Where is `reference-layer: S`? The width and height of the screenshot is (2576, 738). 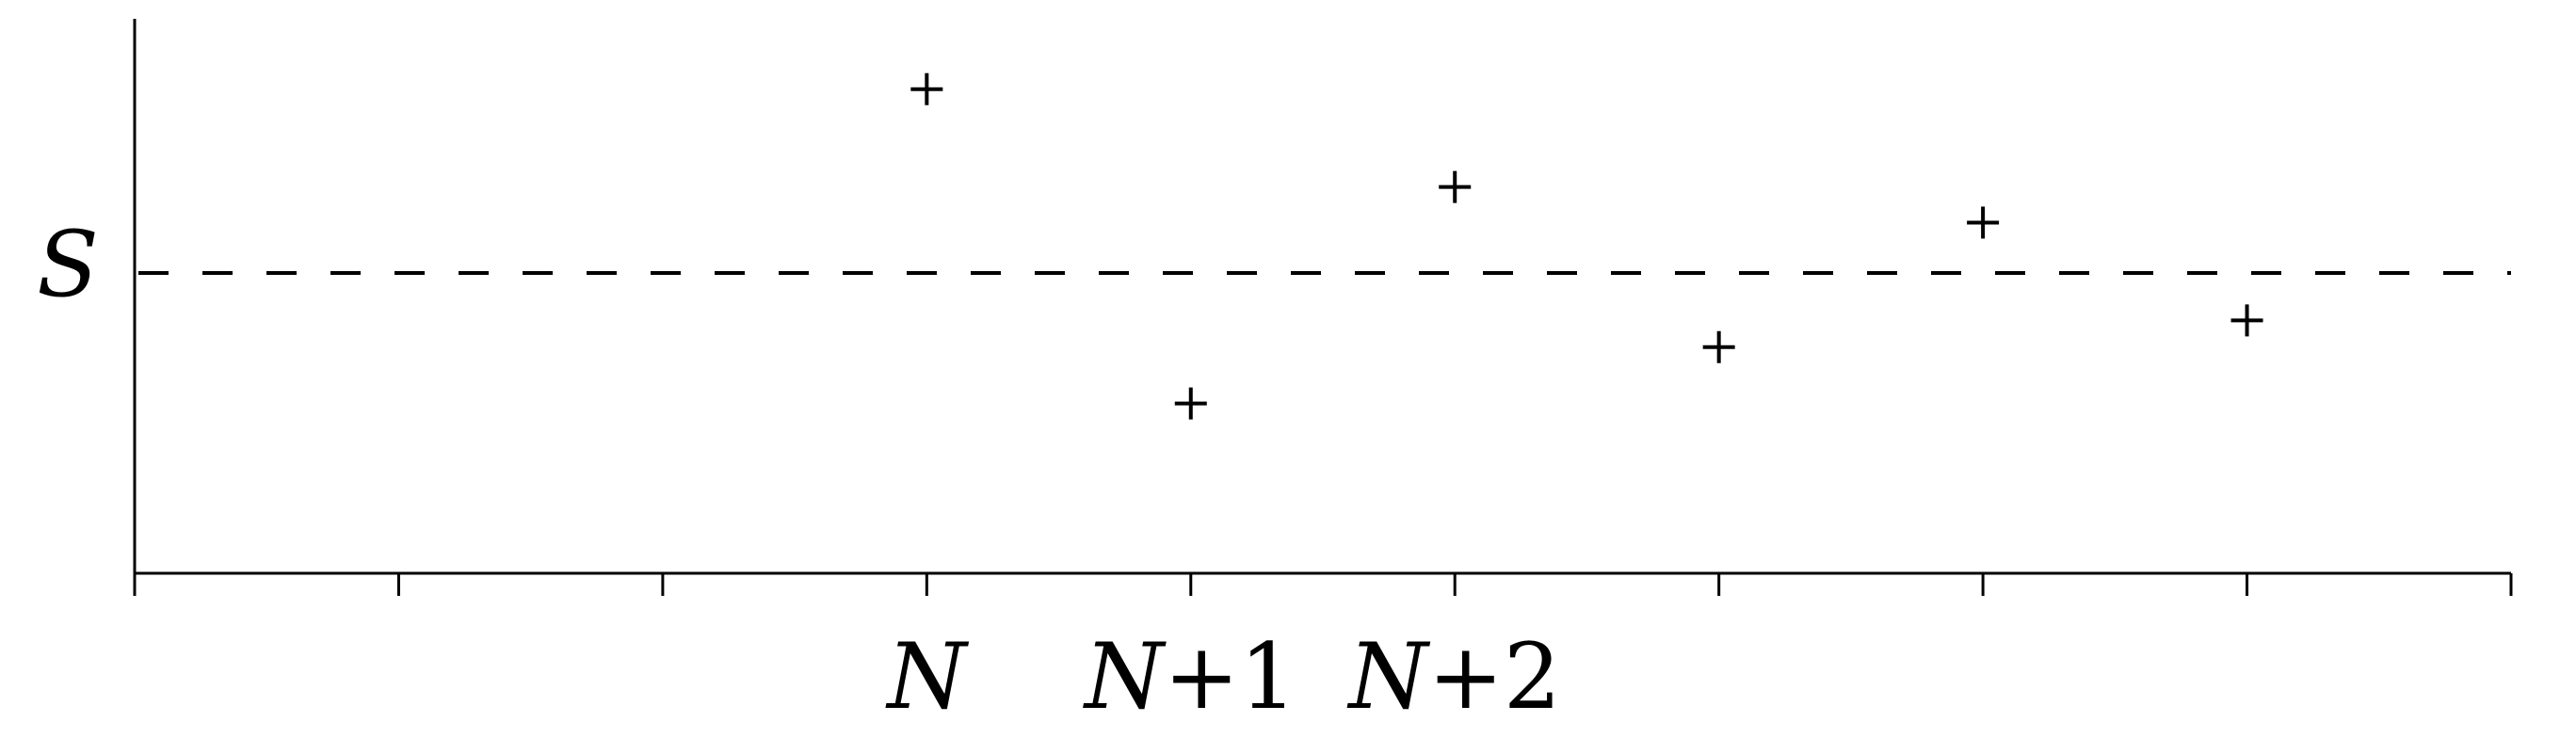
reference-layer: S is located at coordinates (1274, 264).